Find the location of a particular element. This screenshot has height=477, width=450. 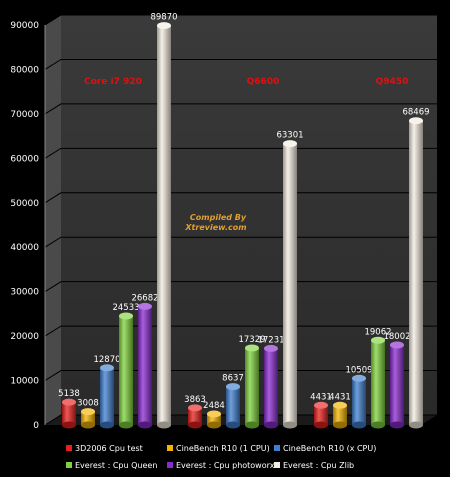

bar-value-label: 12870 is located at coordinates (106, 360).